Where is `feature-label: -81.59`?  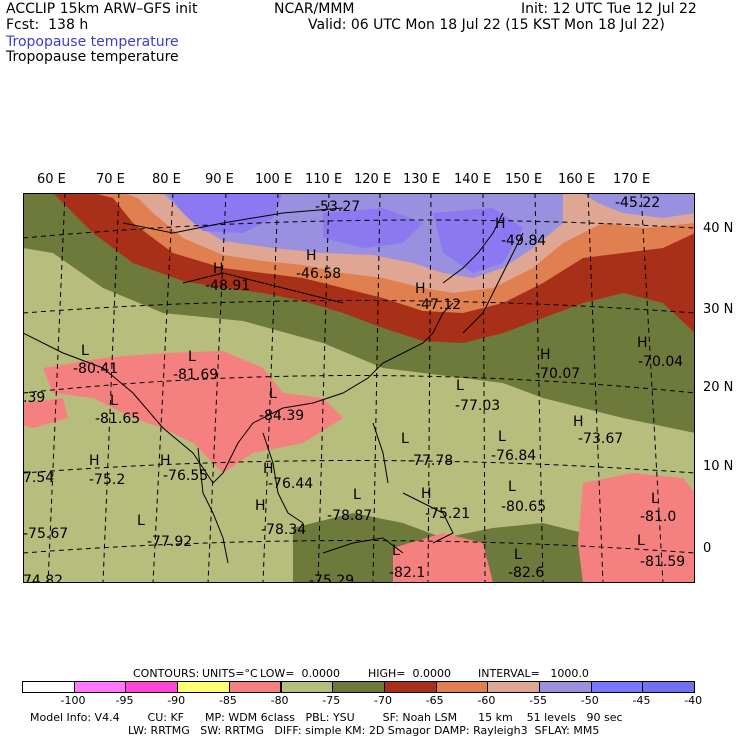 feature-label: -81.59 is located at coordinates (662, 562).